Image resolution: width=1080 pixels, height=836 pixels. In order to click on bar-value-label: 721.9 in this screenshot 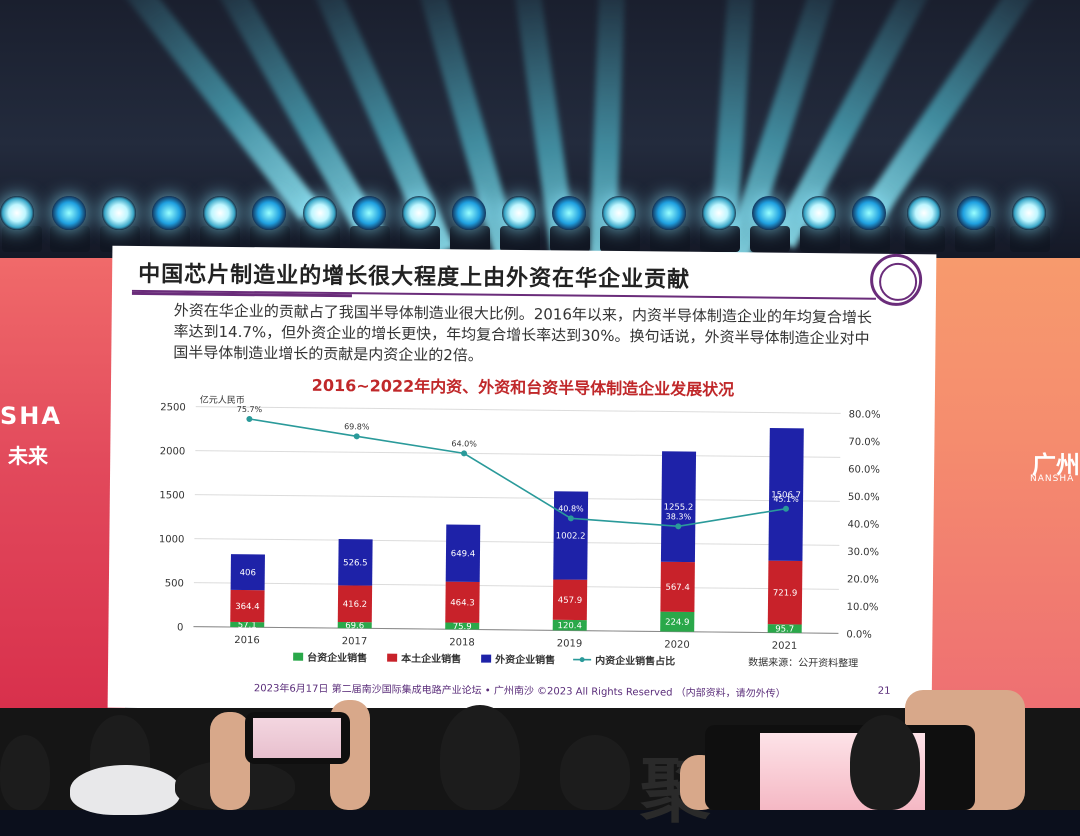, I will do `click(785, 593)`.